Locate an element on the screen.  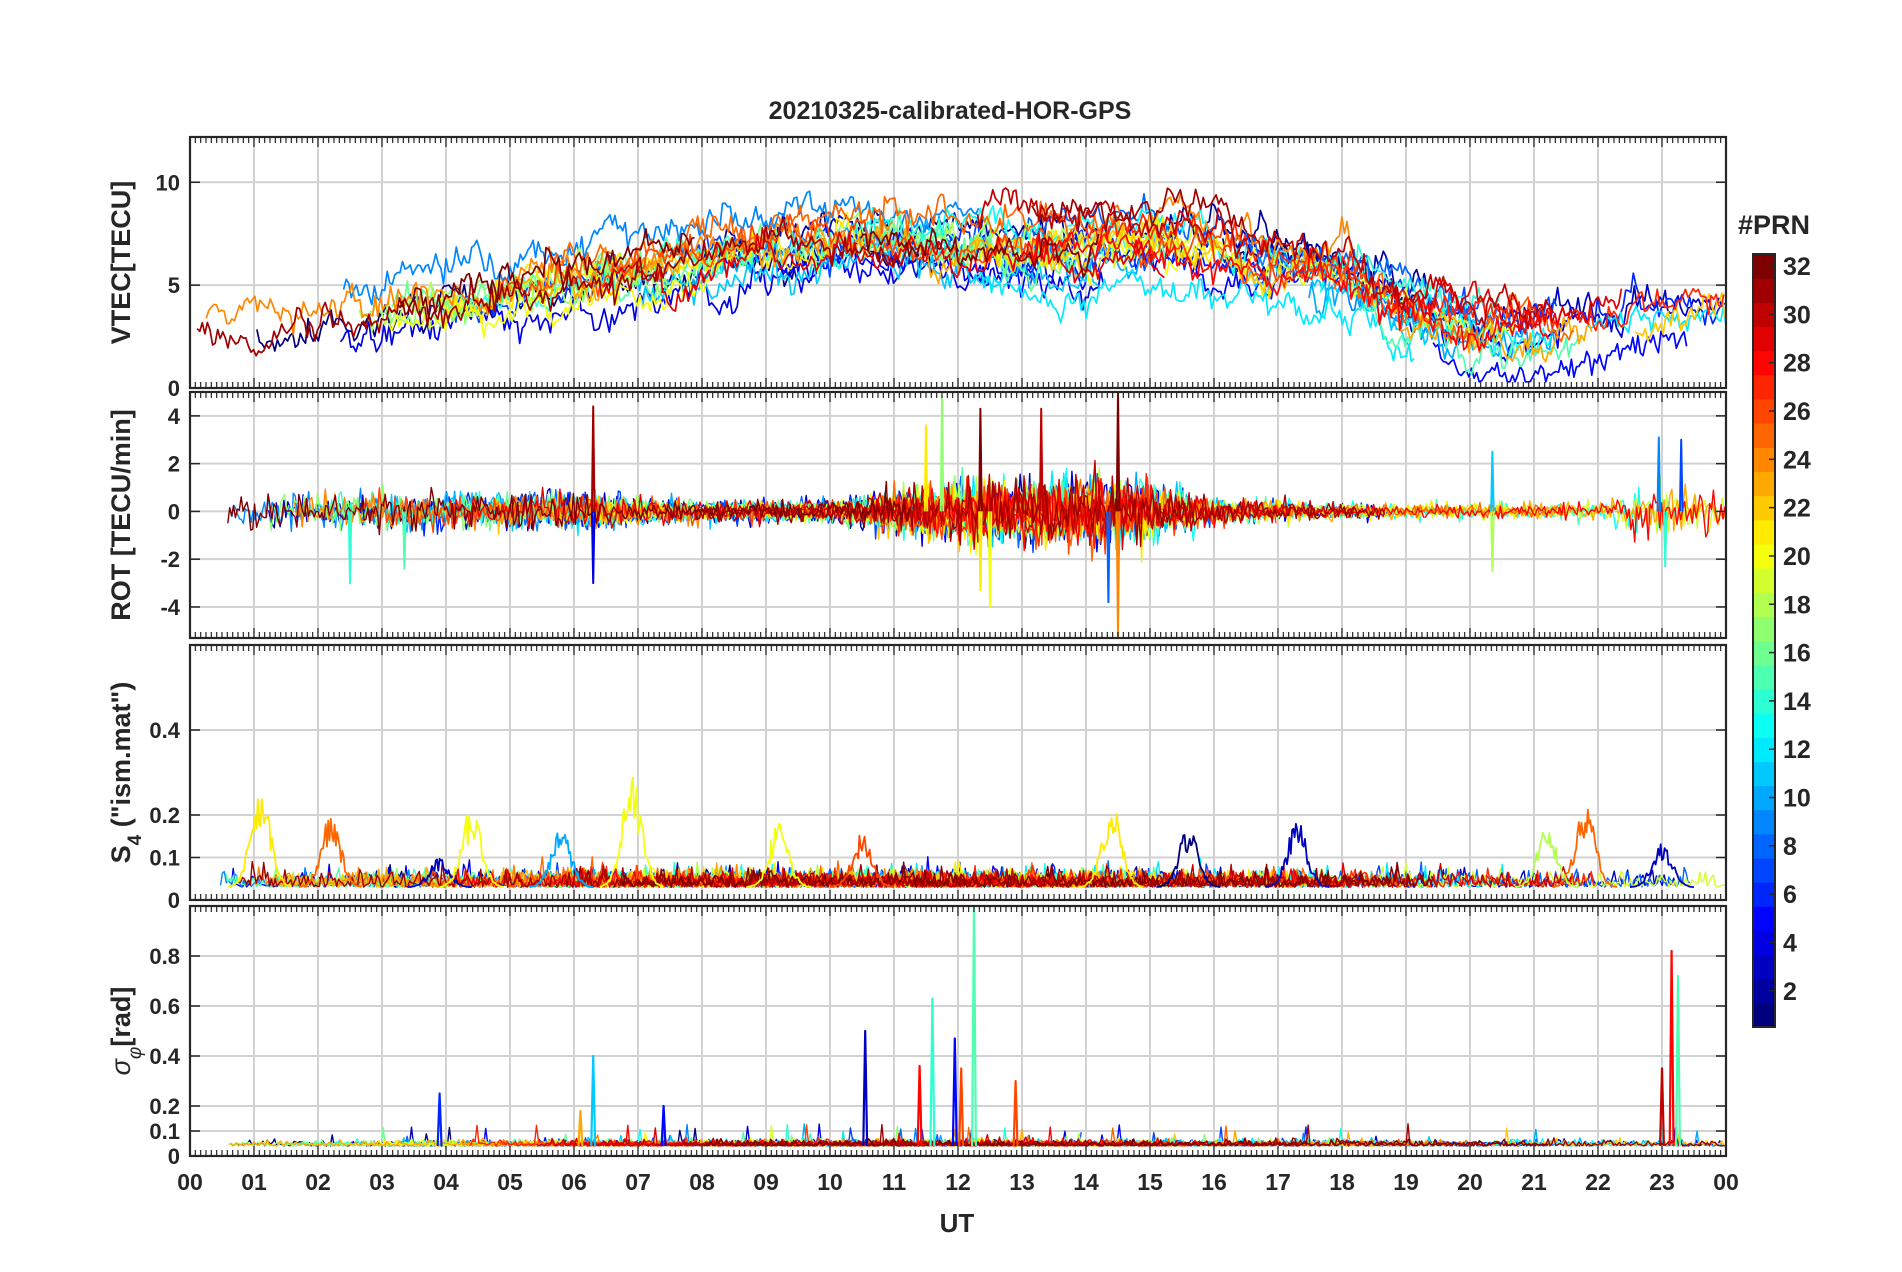
vtec-line-prn-29-pass2 is located at coordinates (1506, 304).